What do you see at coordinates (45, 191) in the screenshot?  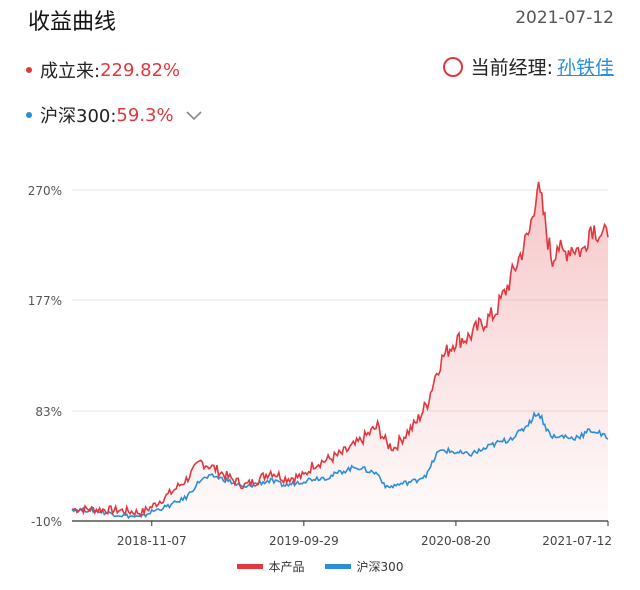 I see `y-tick-label: 270%` at bounding box center [45, 191].